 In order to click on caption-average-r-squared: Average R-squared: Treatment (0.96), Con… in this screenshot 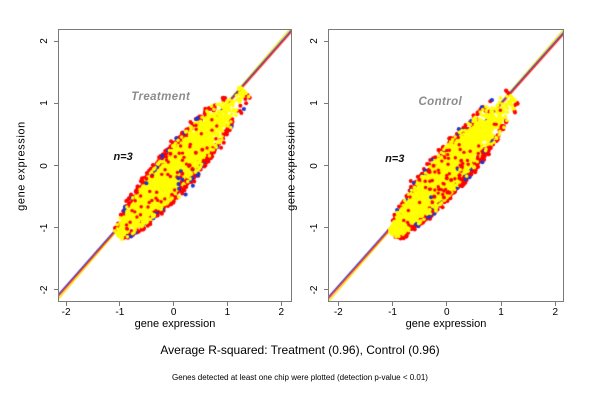, I will do `click(300, 350)`.